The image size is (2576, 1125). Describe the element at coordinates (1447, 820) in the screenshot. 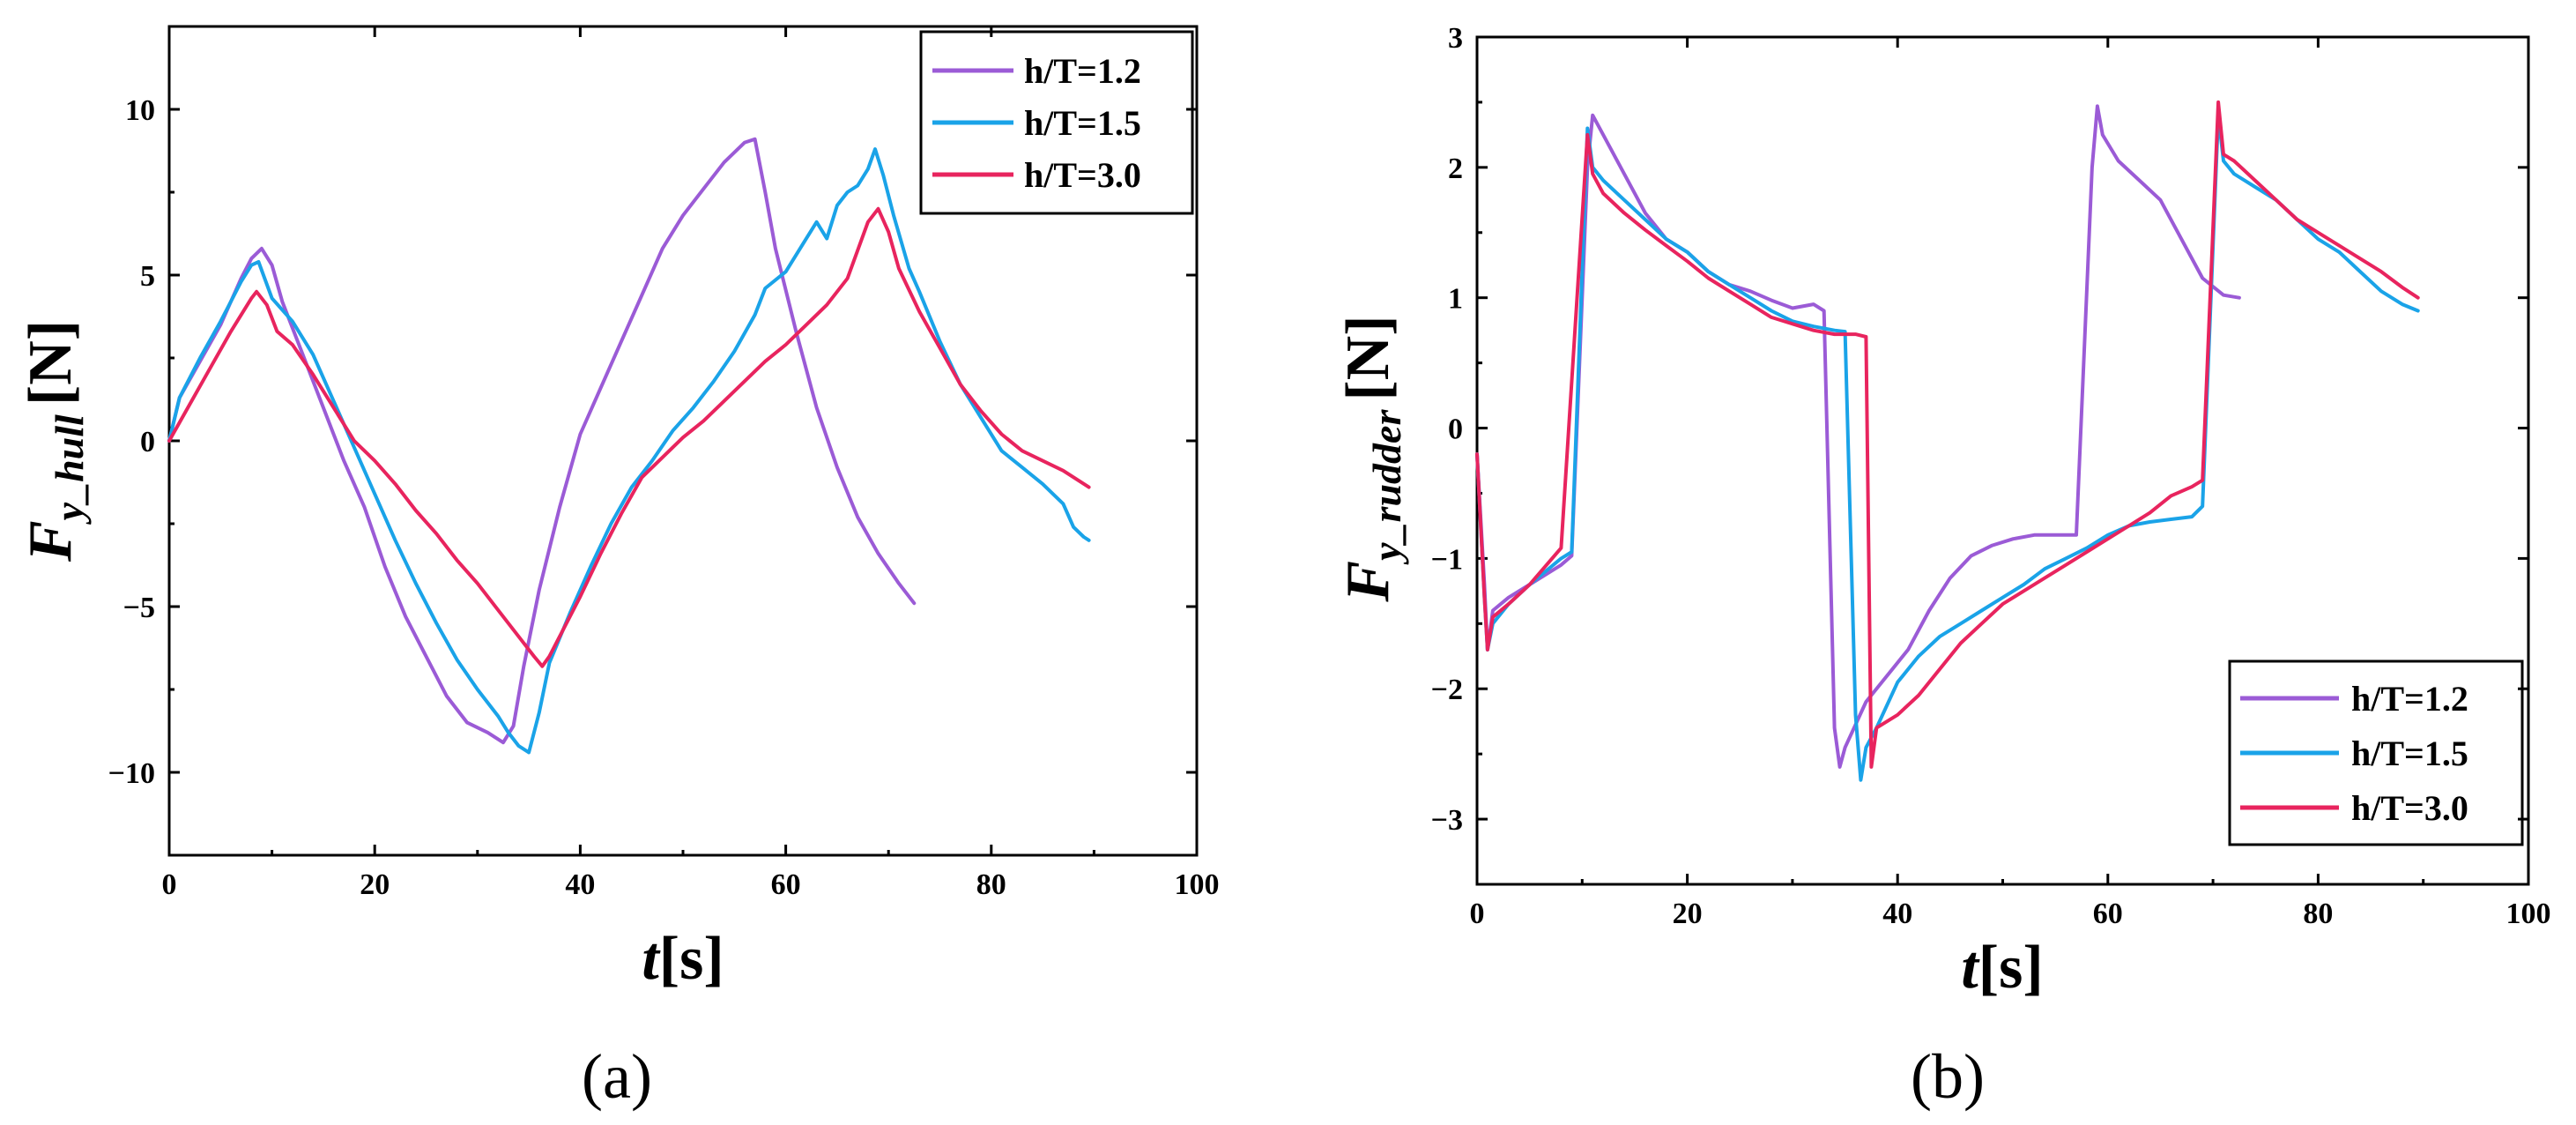

I see `y-tick-label: −3` at that location.